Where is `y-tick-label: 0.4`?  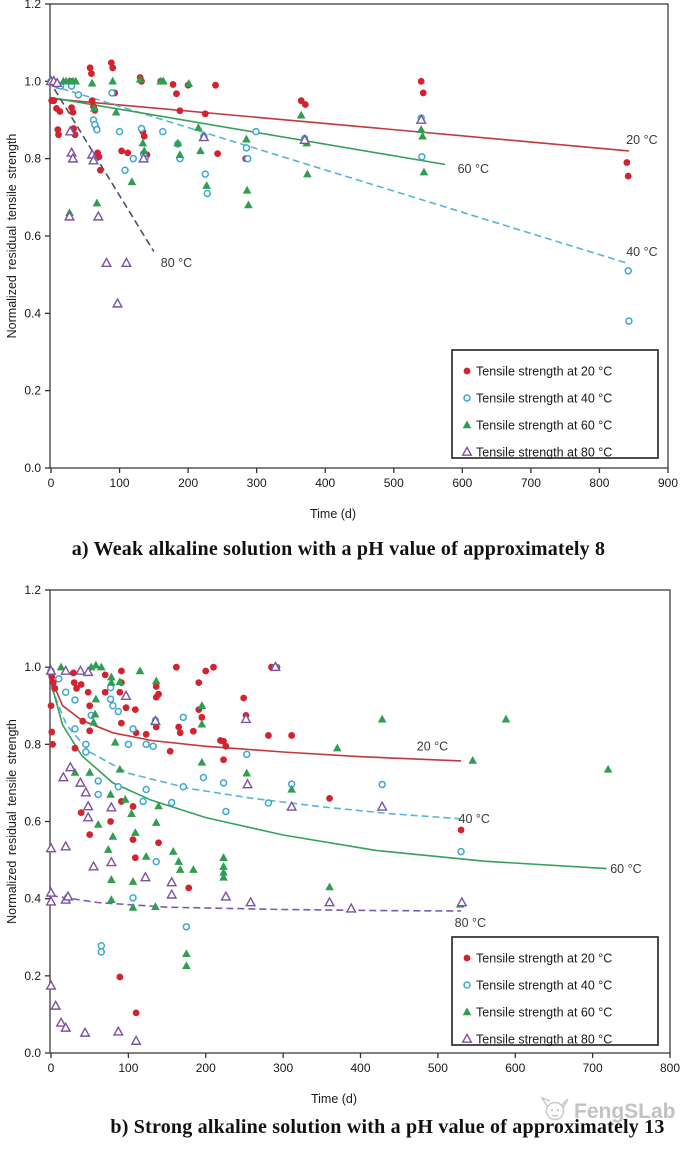
y-tick-label: 0.4 is located at coordinates (32, 899).